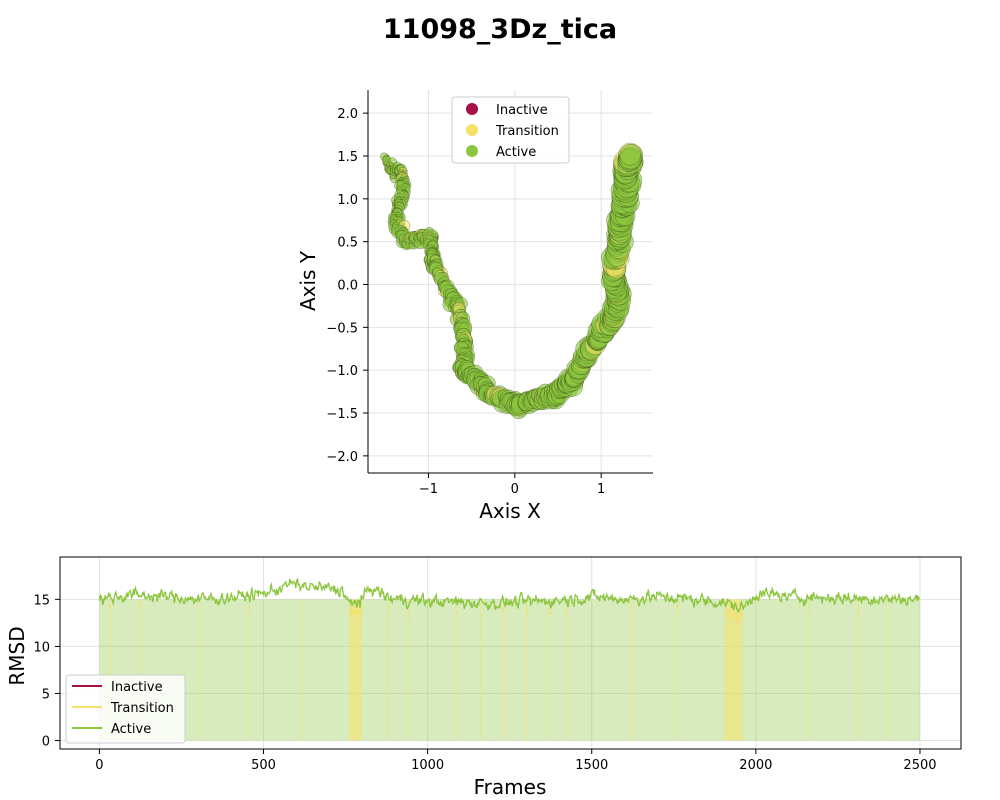  Describe the element at coordinates (347, 285) in the screenshot. I see `scatter-y-tick-label: 0.0` at that location.